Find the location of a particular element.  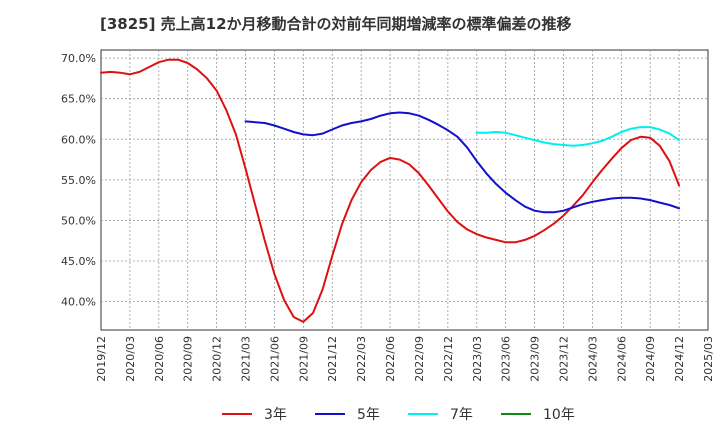

x-tick-label: 2023/03 is located at coordinates (477, 359).